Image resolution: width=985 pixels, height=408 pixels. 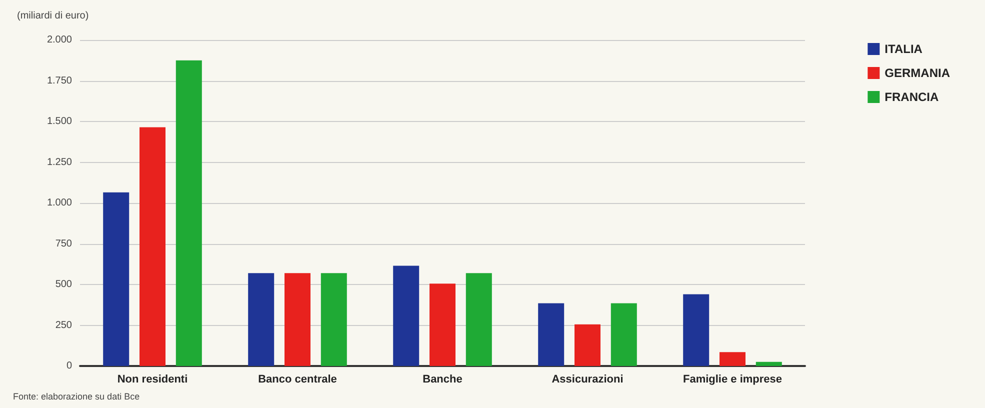 I want to click on x-tick-label: Assicurazioni, so click(x=588, y=380).